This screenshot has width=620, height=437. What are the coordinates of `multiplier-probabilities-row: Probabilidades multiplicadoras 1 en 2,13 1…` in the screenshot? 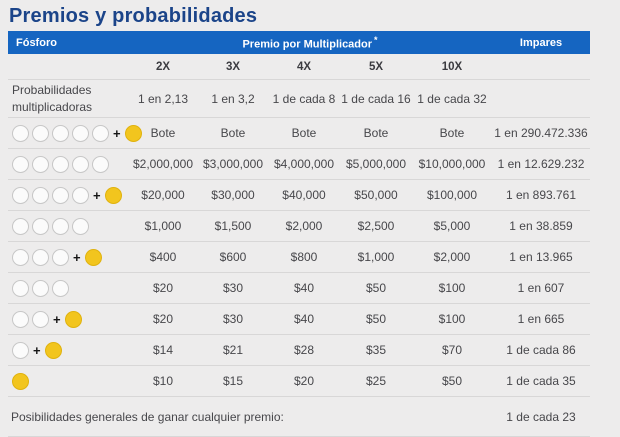 It's located at (299, 98).